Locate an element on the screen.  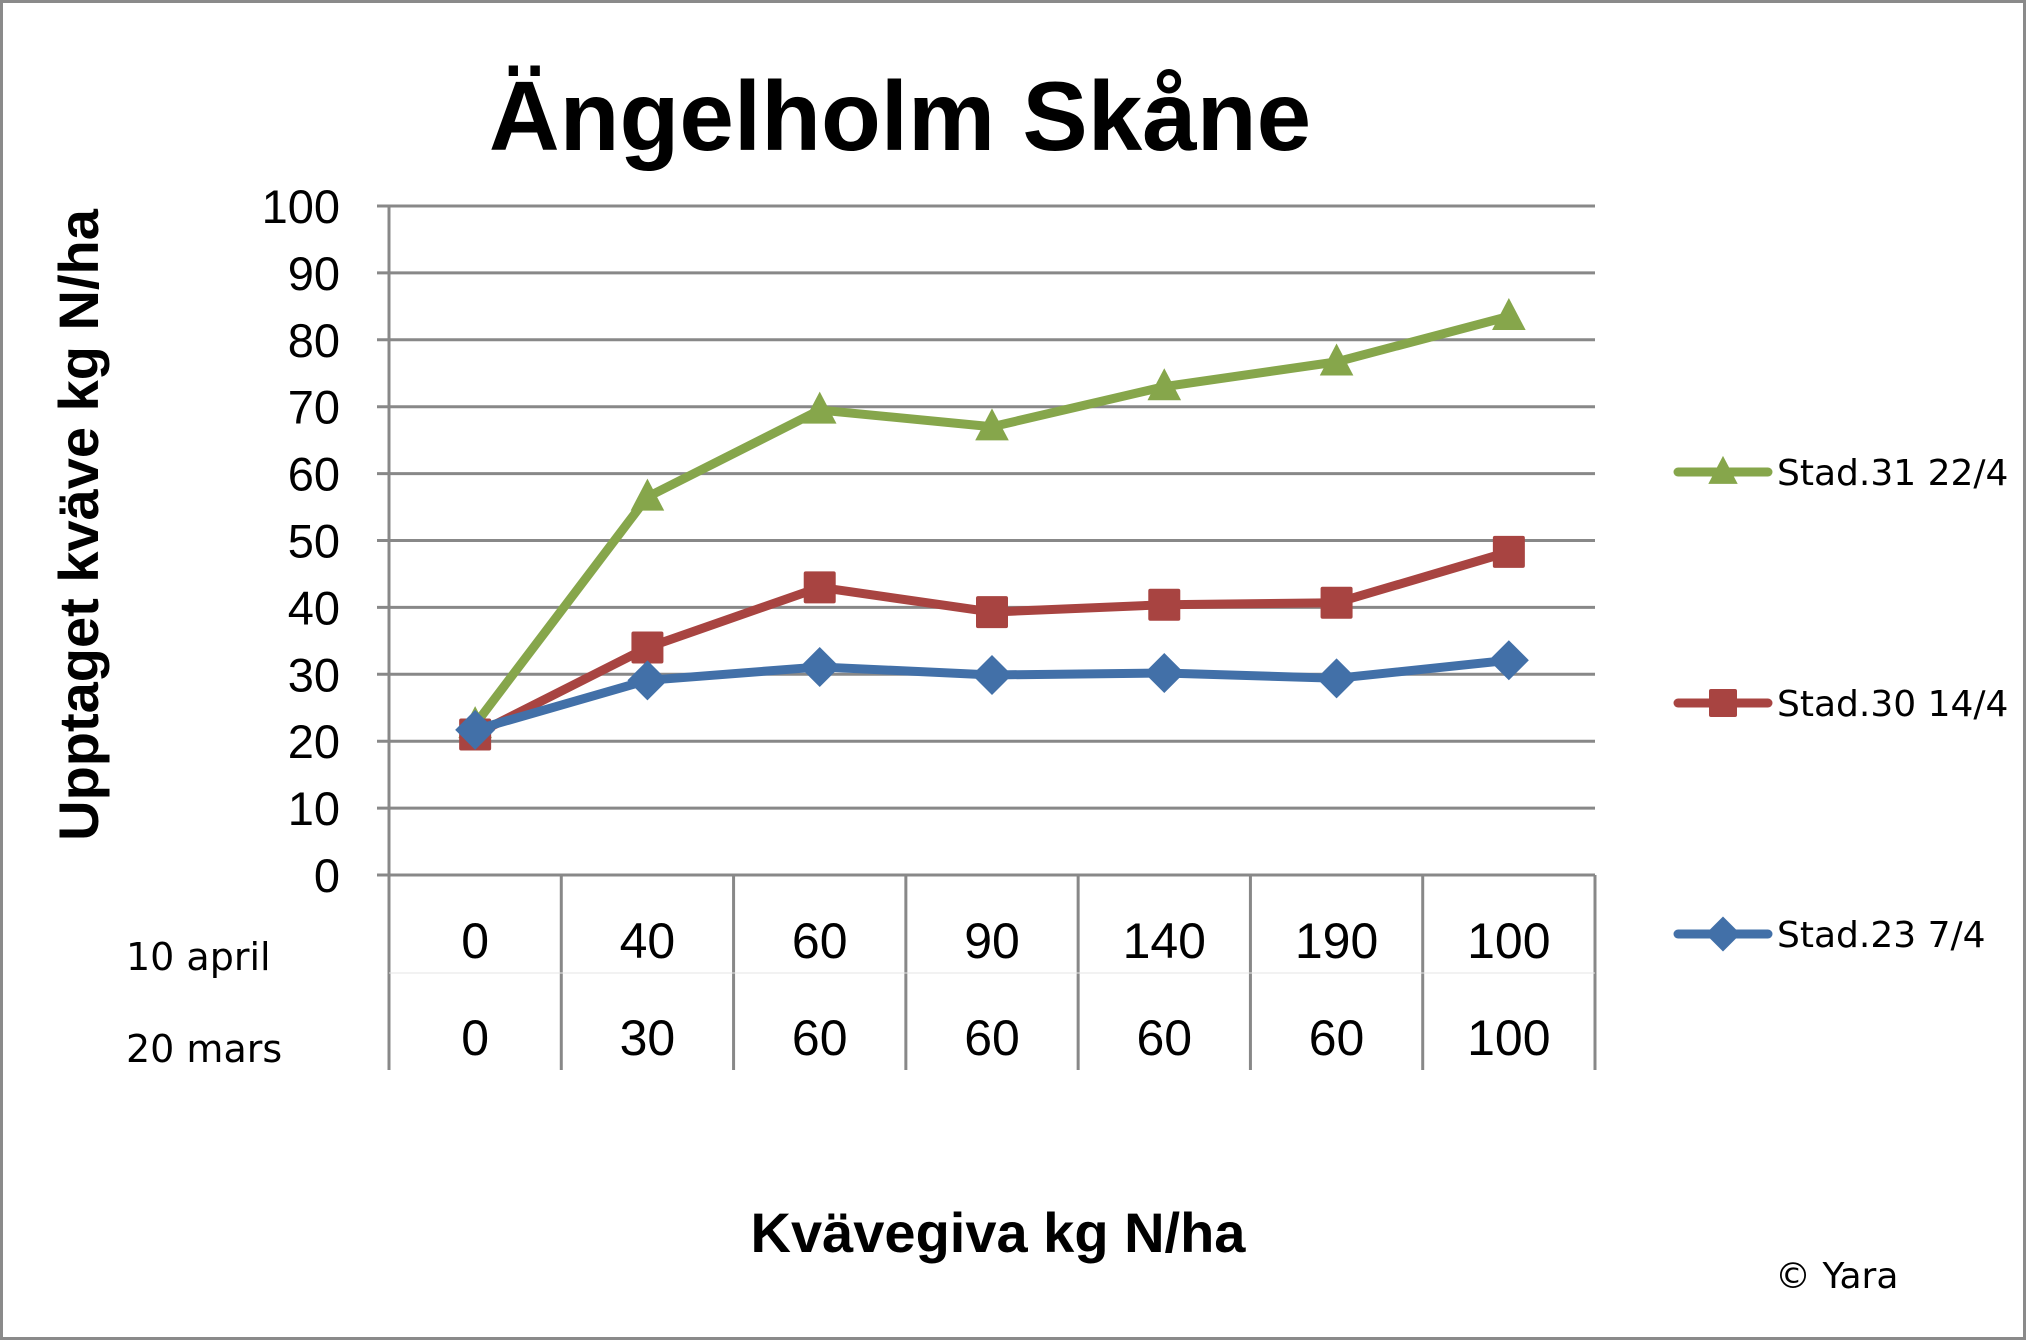
y-tick-label: 40 is located at coordinates (314, 607).